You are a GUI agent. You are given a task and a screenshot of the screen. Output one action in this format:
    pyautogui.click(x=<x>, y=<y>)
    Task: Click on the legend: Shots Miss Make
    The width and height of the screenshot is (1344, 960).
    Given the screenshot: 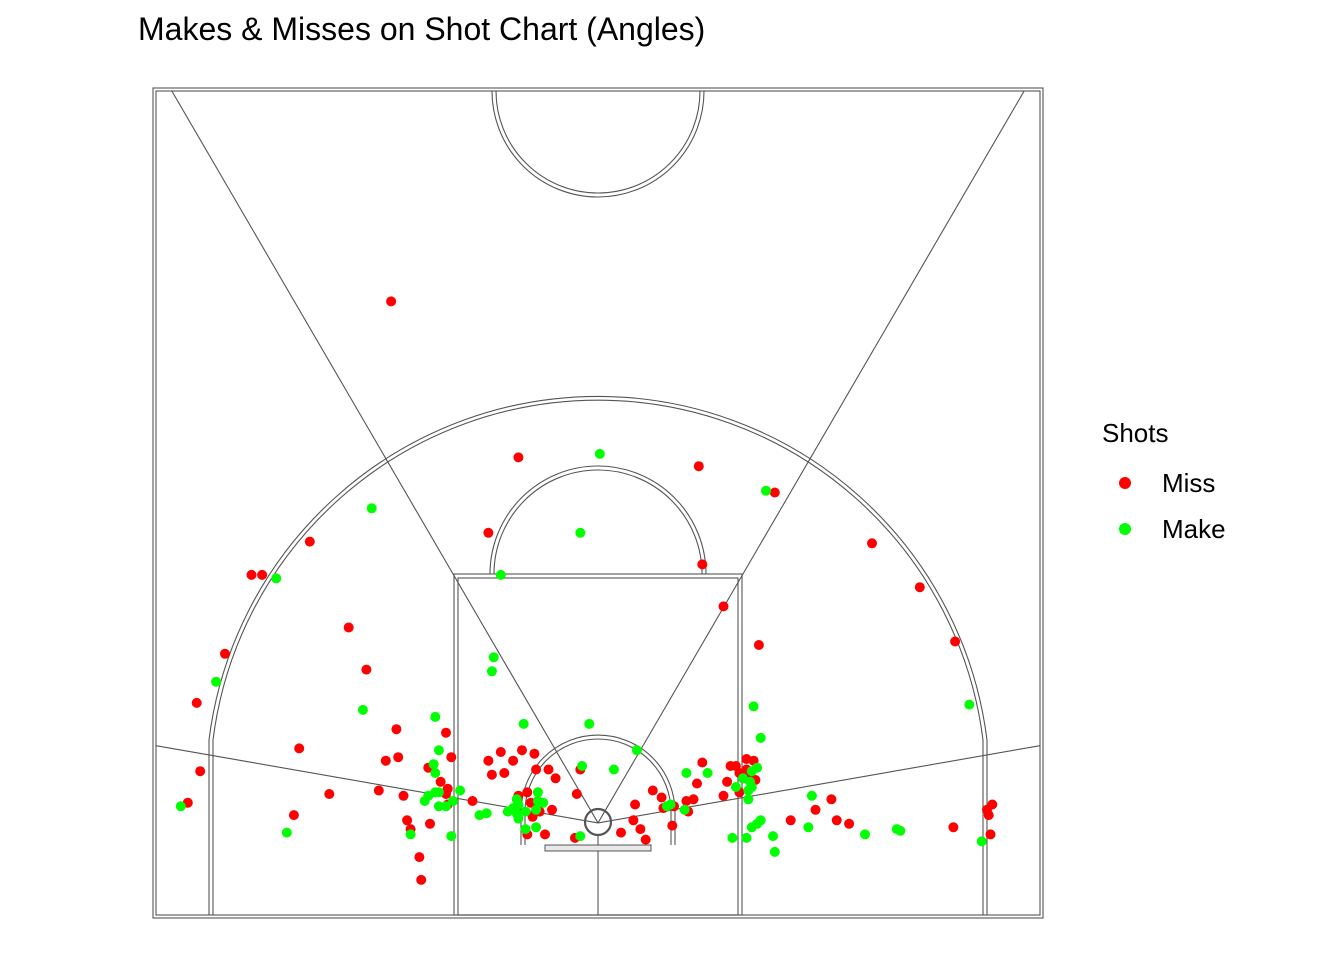 What is the action you would take?
    pyautogui.click(x=1164, y=481)
    